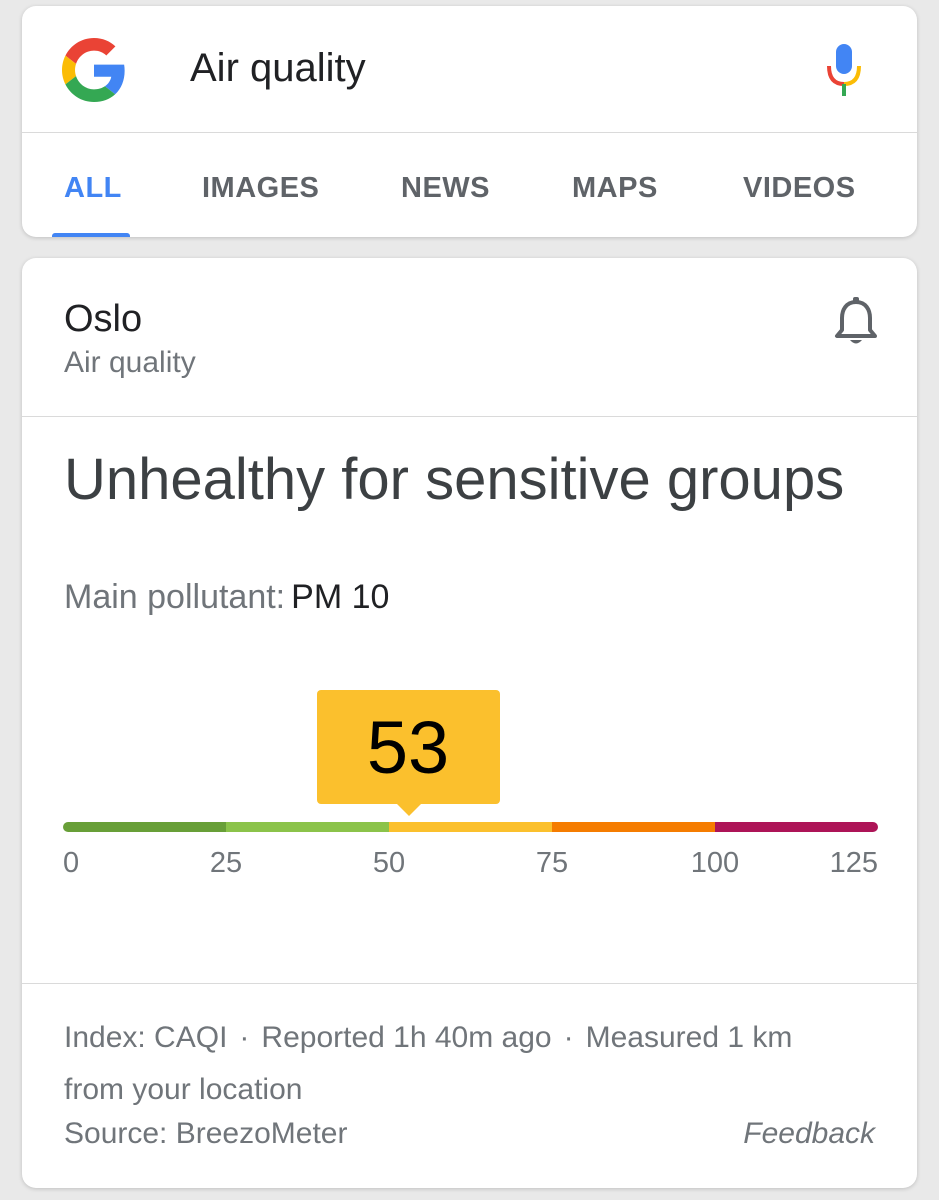 This screenshot has width=939, height=1200. What do you see at coordinates (469, 69) in the screenshot?
I see `search-bar: Air quality` at bounding box center [469, 69].